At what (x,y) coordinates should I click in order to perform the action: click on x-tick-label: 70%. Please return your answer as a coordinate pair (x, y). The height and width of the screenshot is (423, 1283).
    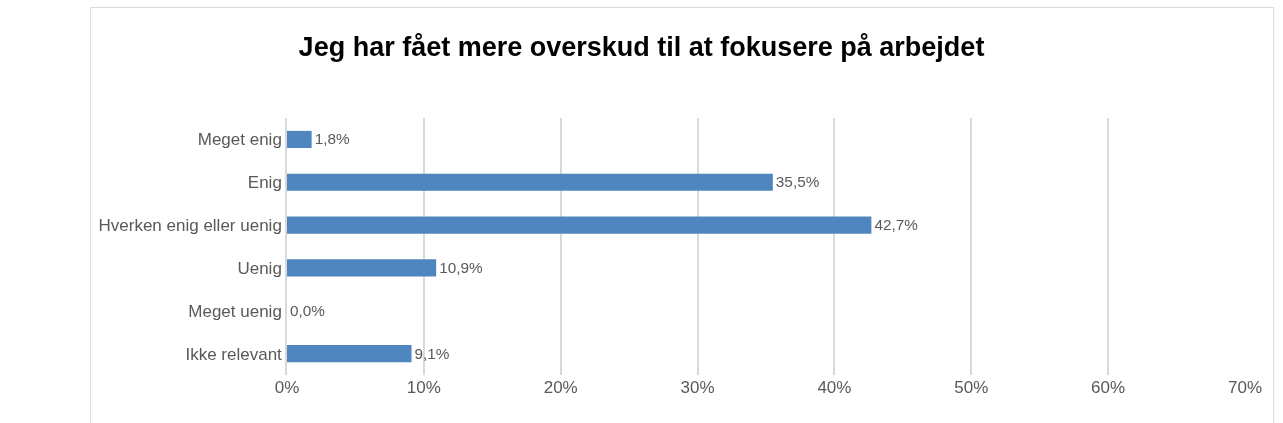
    Looking at the image, I should click on (1245, 387).